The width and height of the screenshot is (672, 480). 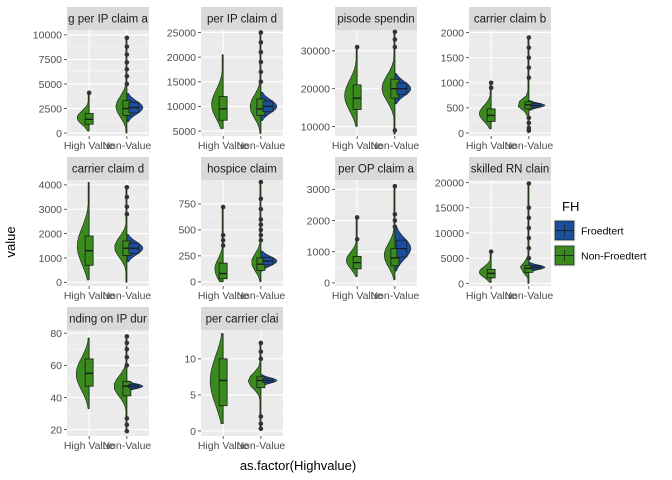 I want to click on y-tick-label: 750, so click(x=187, y=205).